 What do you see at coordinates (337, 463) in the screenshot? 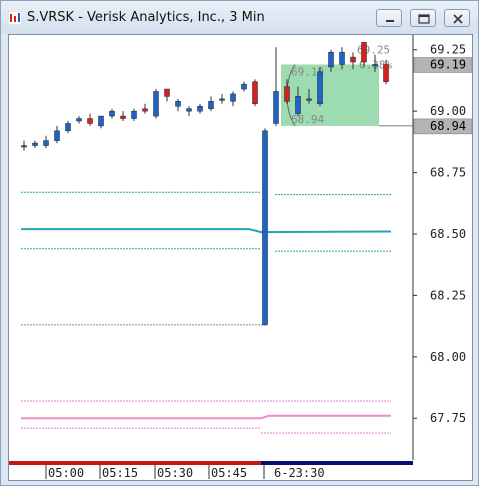
I see `session-bar-today` at bounding box center [337, 463].